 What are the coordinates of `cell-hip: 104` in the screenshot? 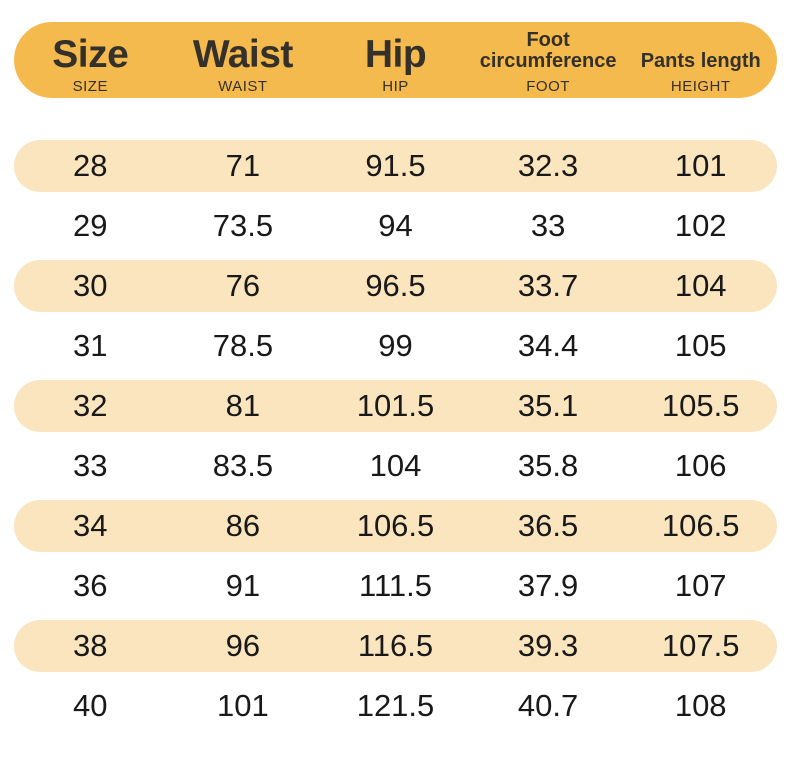 It's located at (395, 465).